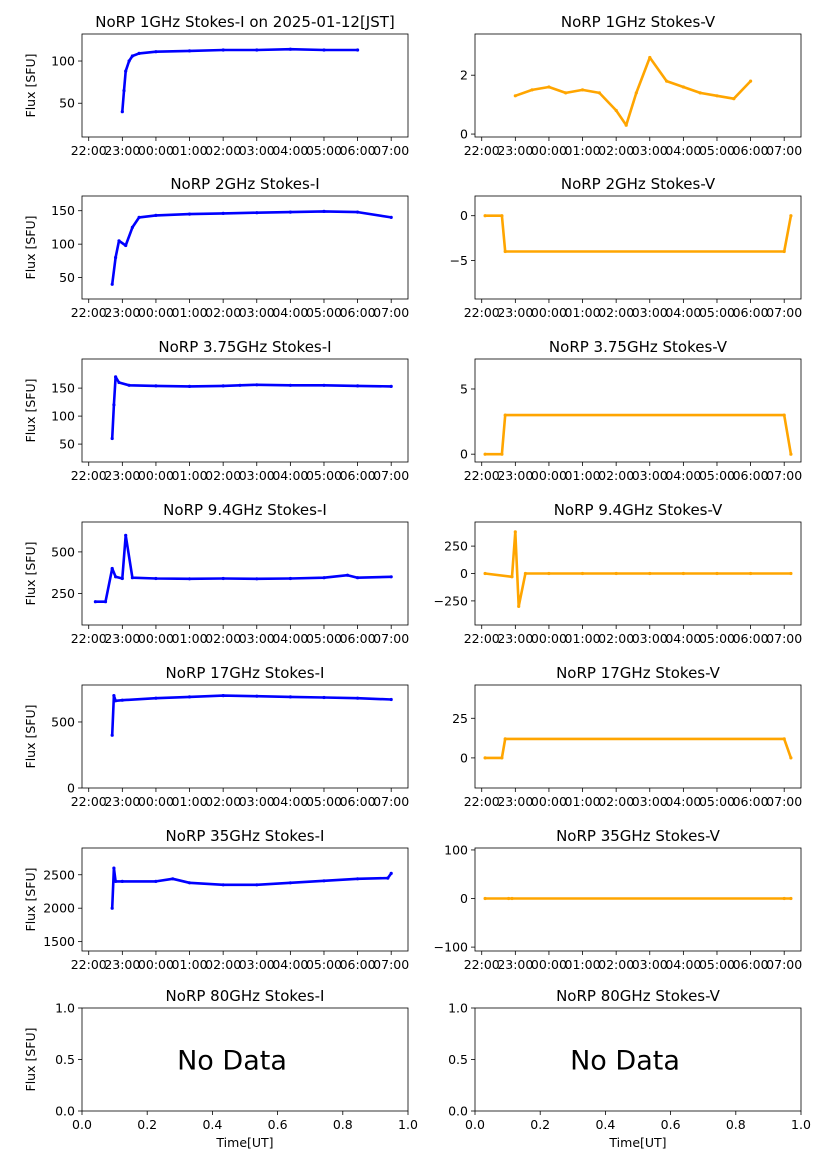 The width and height of the screenshot is (827, 1169). What do you see at coordinates (459, 260) in the screenshot?
I see `y-tick-label: −5` at bounding box center [459, 260].